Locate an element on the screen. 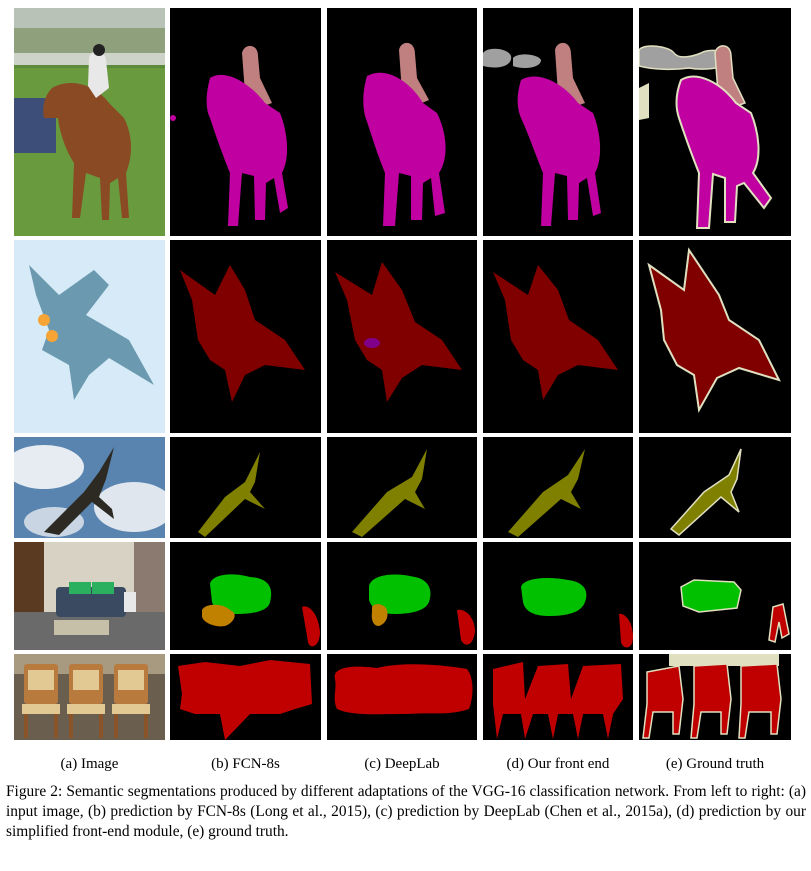  row5-fcn8s is located at coordinates (245, 697).